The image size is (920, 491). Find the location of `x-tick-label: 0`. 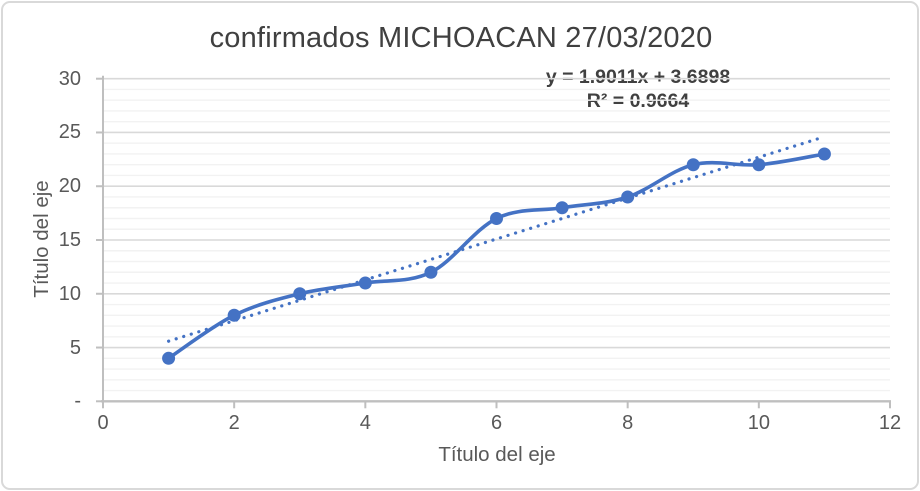

x-tick-label: 0 is located at coordinates (103, 423).